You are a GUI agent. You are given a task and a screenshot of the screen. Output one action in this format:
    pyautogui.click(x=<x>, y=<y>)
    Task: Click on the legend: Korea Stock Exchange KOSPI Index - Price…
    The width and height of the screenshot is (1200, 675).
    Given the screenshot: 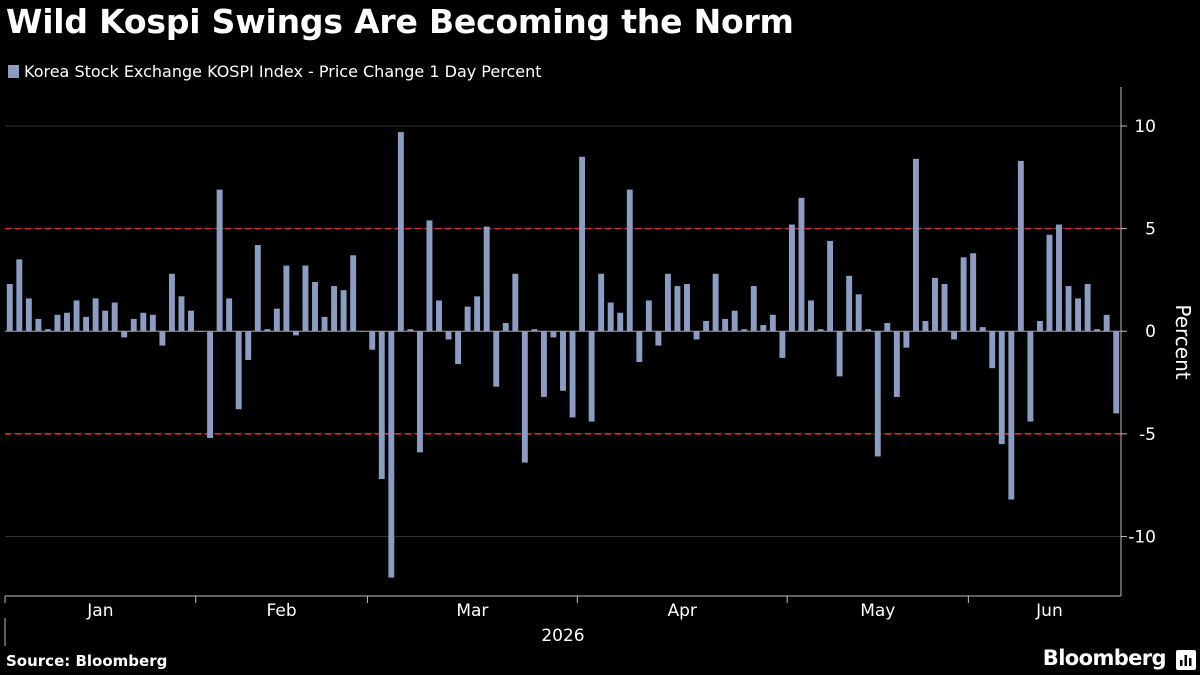 What is the action you would take?
    pyautogui.click(x=275, y=71)
    